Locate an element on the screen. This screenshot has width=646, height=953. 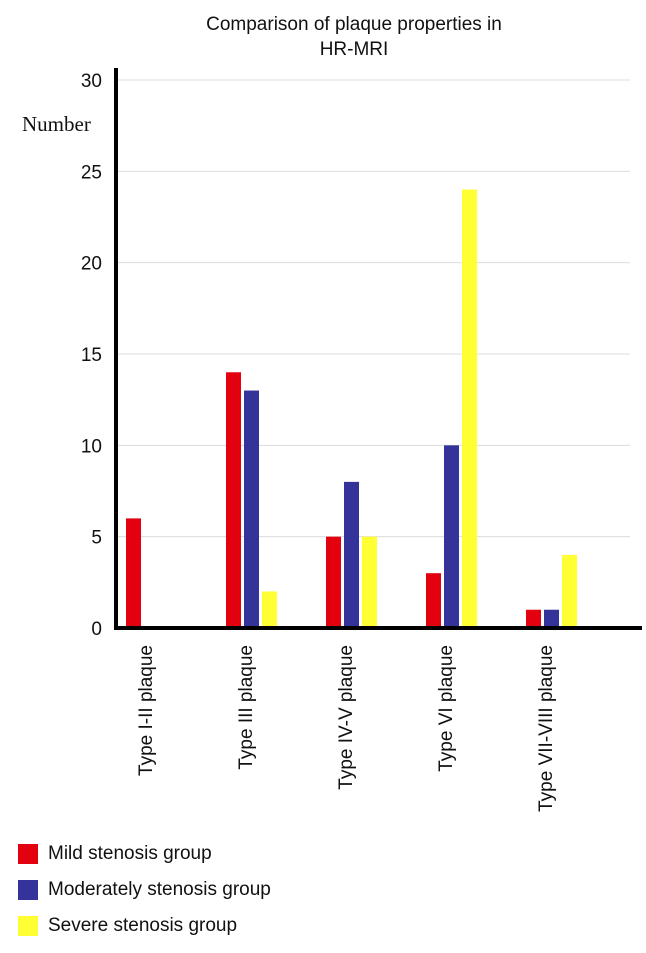
legend-item: Moderately stenosis group is located at coordinates (144, 890).